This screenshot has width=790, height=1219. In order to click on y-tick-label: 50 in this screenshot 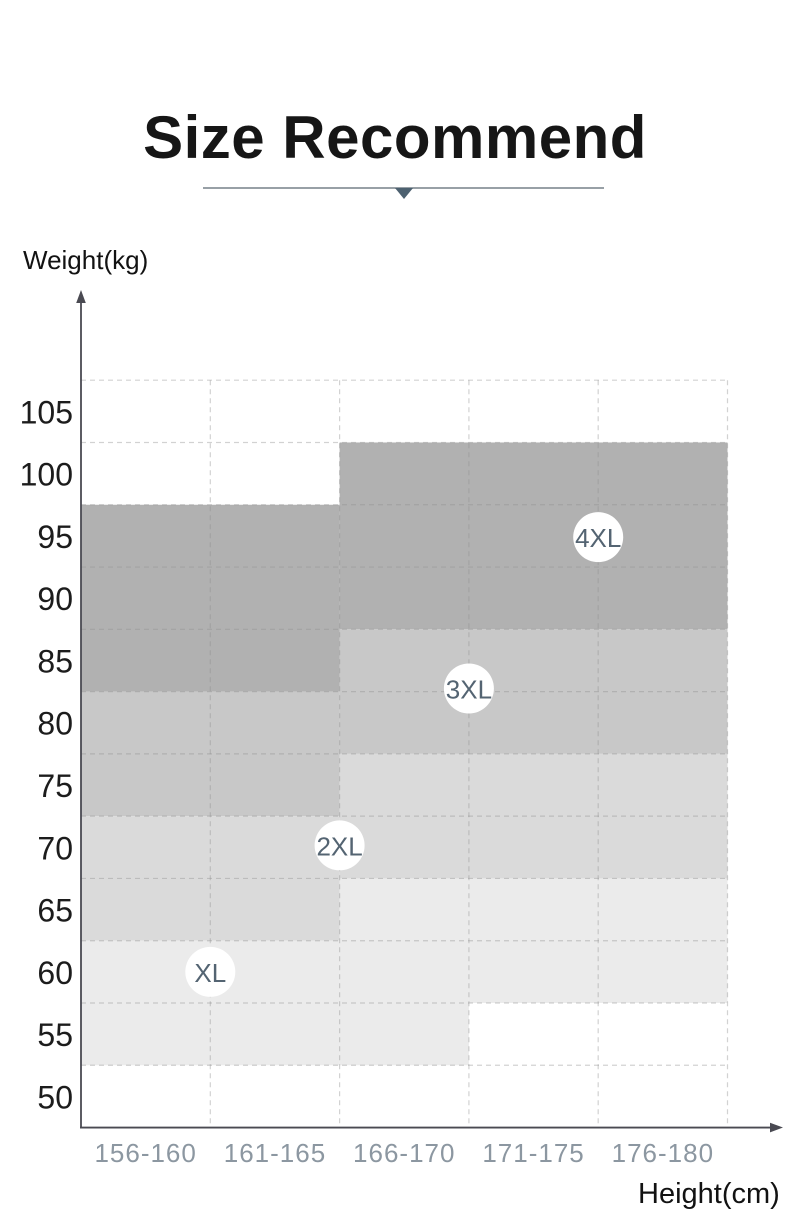, I will do `click(55, 1097)`.